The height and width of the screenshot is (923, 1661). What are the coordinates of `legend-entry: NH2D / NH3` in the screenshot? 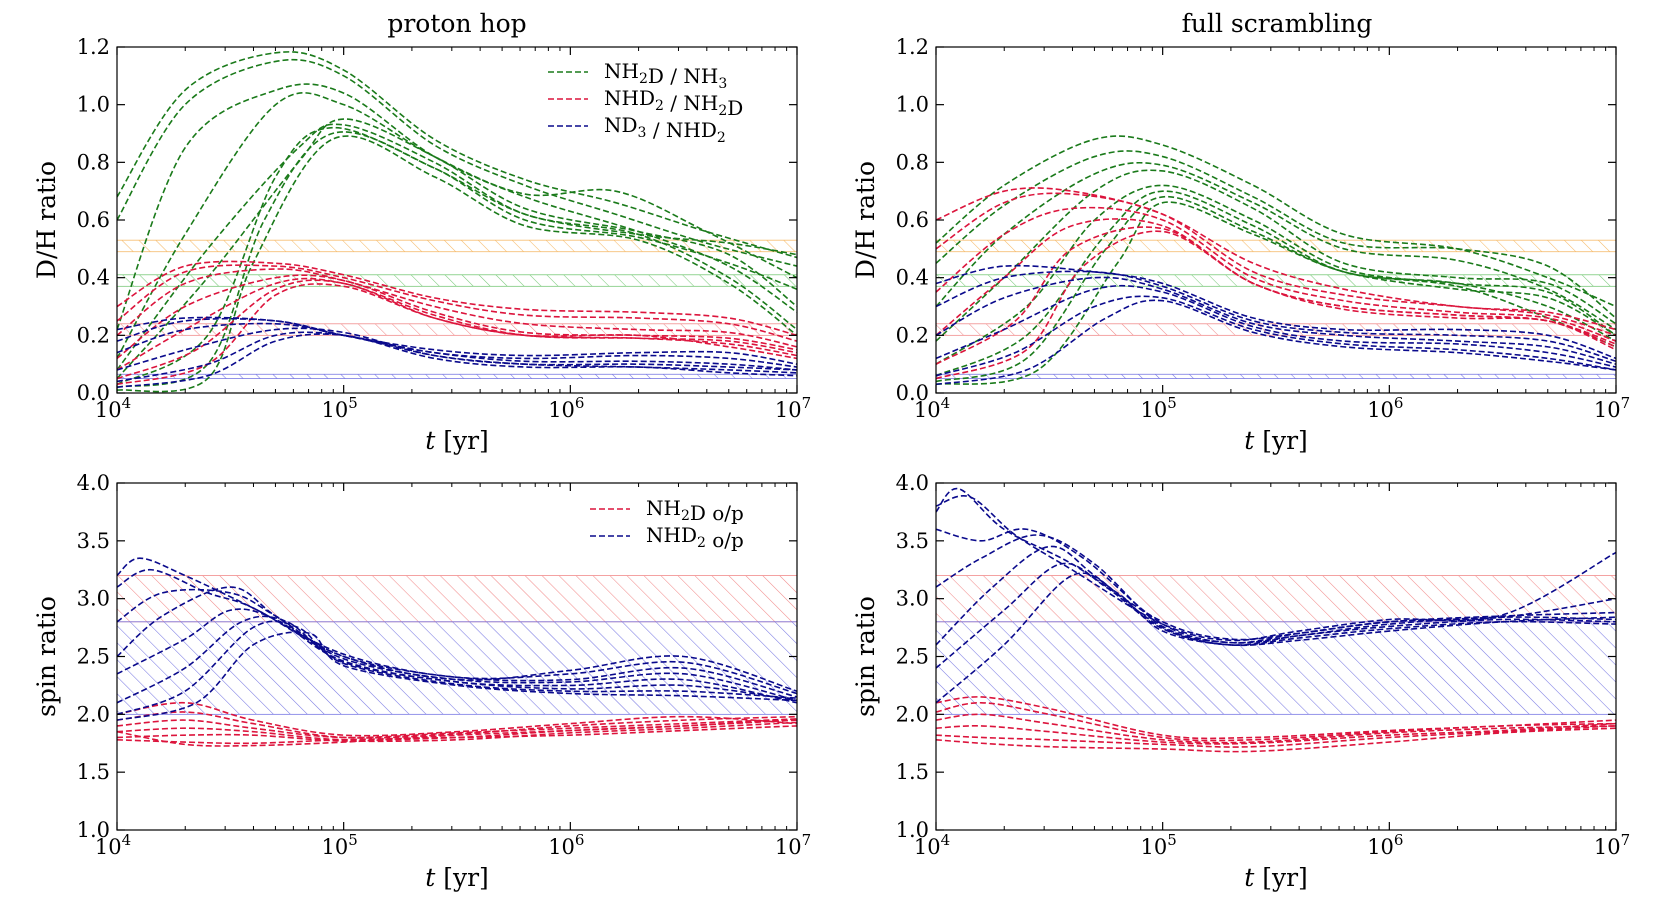 It's located at (665, 75).